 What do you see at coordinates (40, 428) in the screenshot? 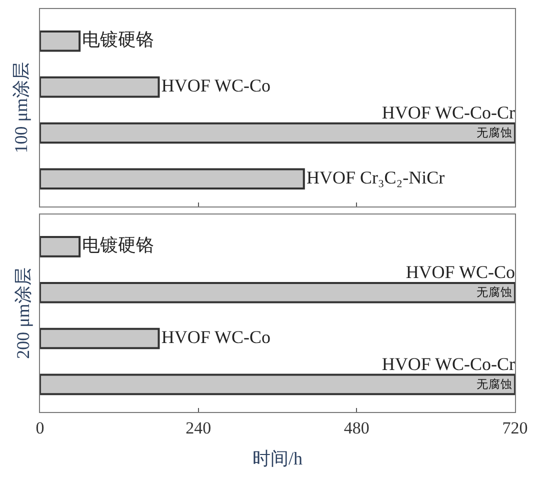
I see `x-tick-label: 0` at bounding box center [40, 428].